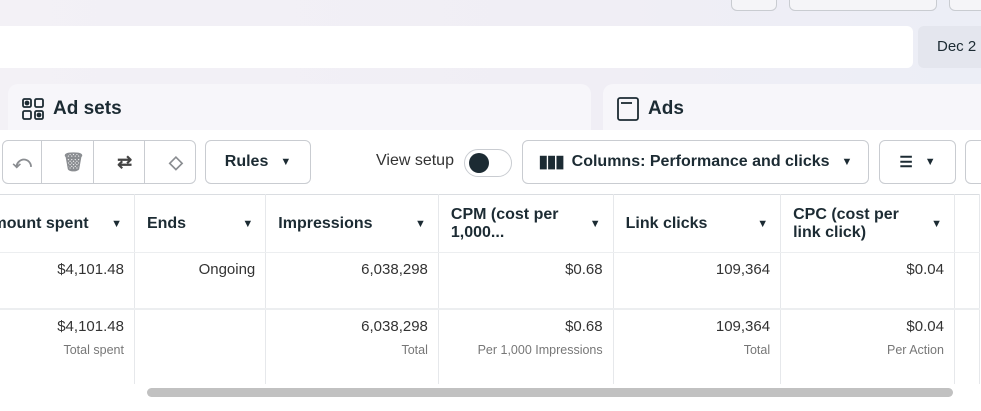 The height and width of the screenshot is (411, 981). What do you see at coordinates (33, 109) in the screenshot?
I see `grid-icon` at bounding box center [33, 109].